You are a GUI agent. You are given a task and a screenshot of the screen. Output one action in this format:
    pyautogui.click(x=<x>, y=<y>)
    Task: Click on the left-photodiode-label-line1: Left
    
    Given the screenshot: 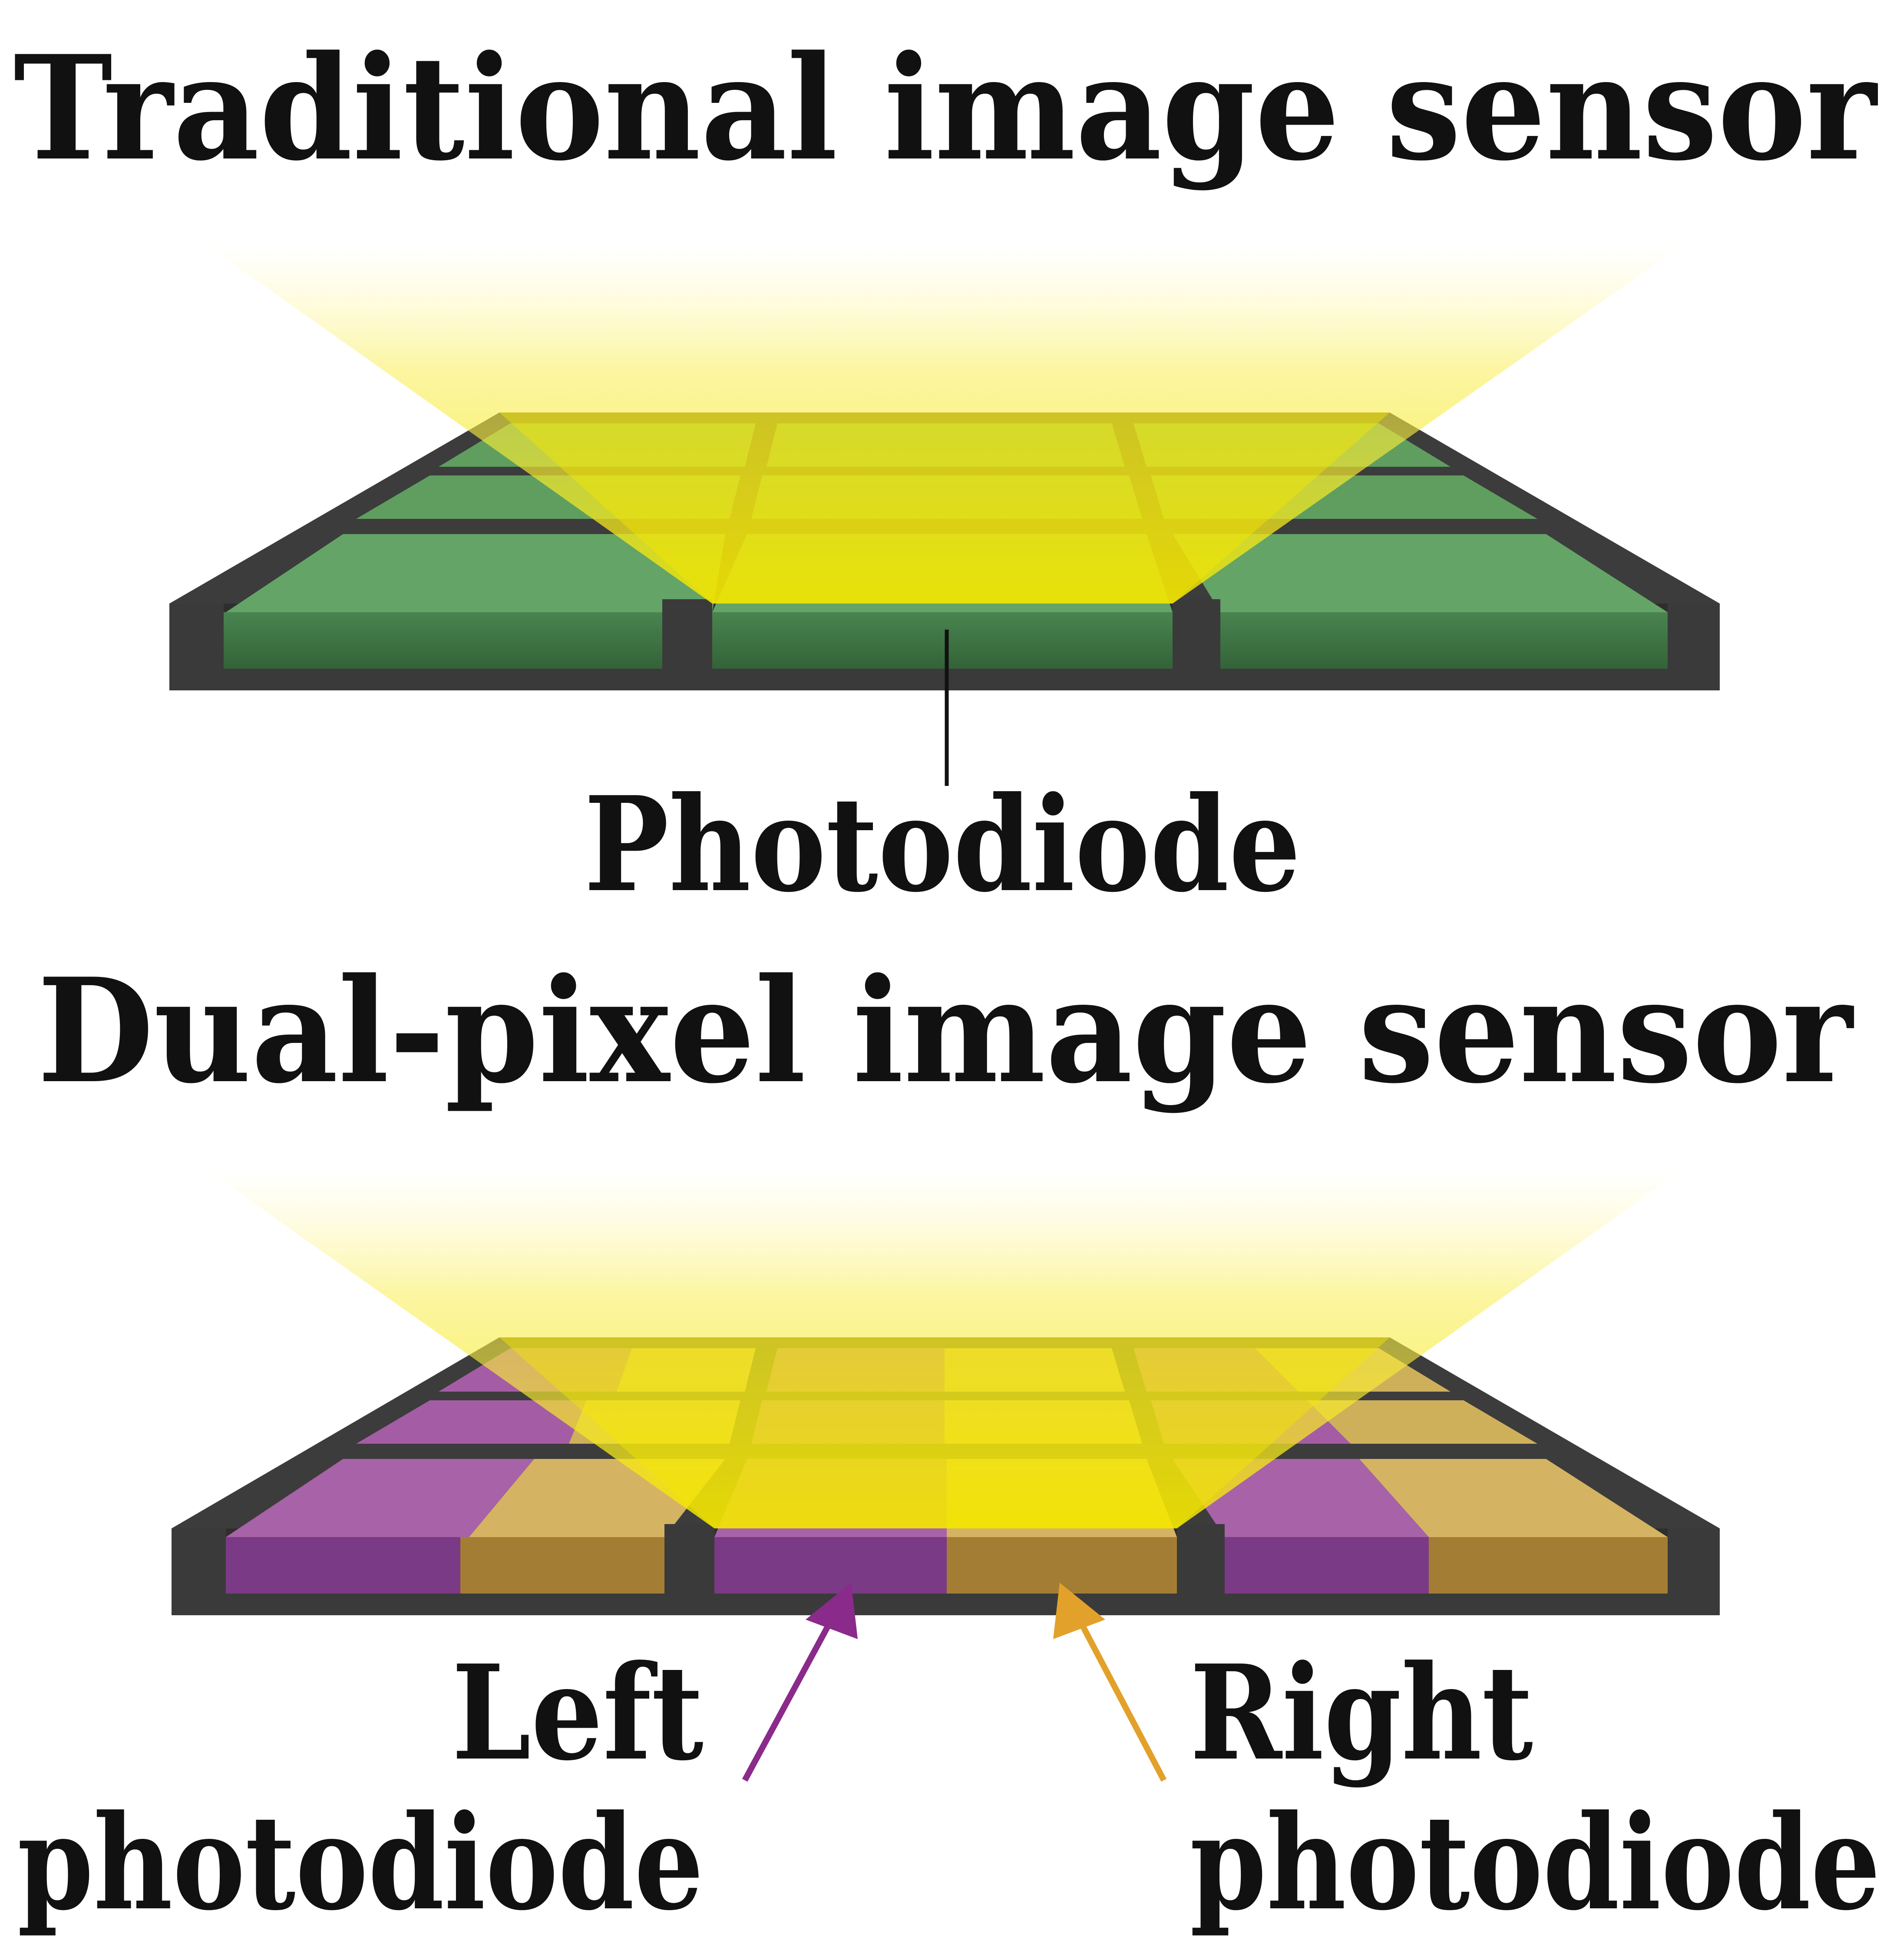 What is the action you would take?
    pyautogui.click(x=578, y=1712)
    